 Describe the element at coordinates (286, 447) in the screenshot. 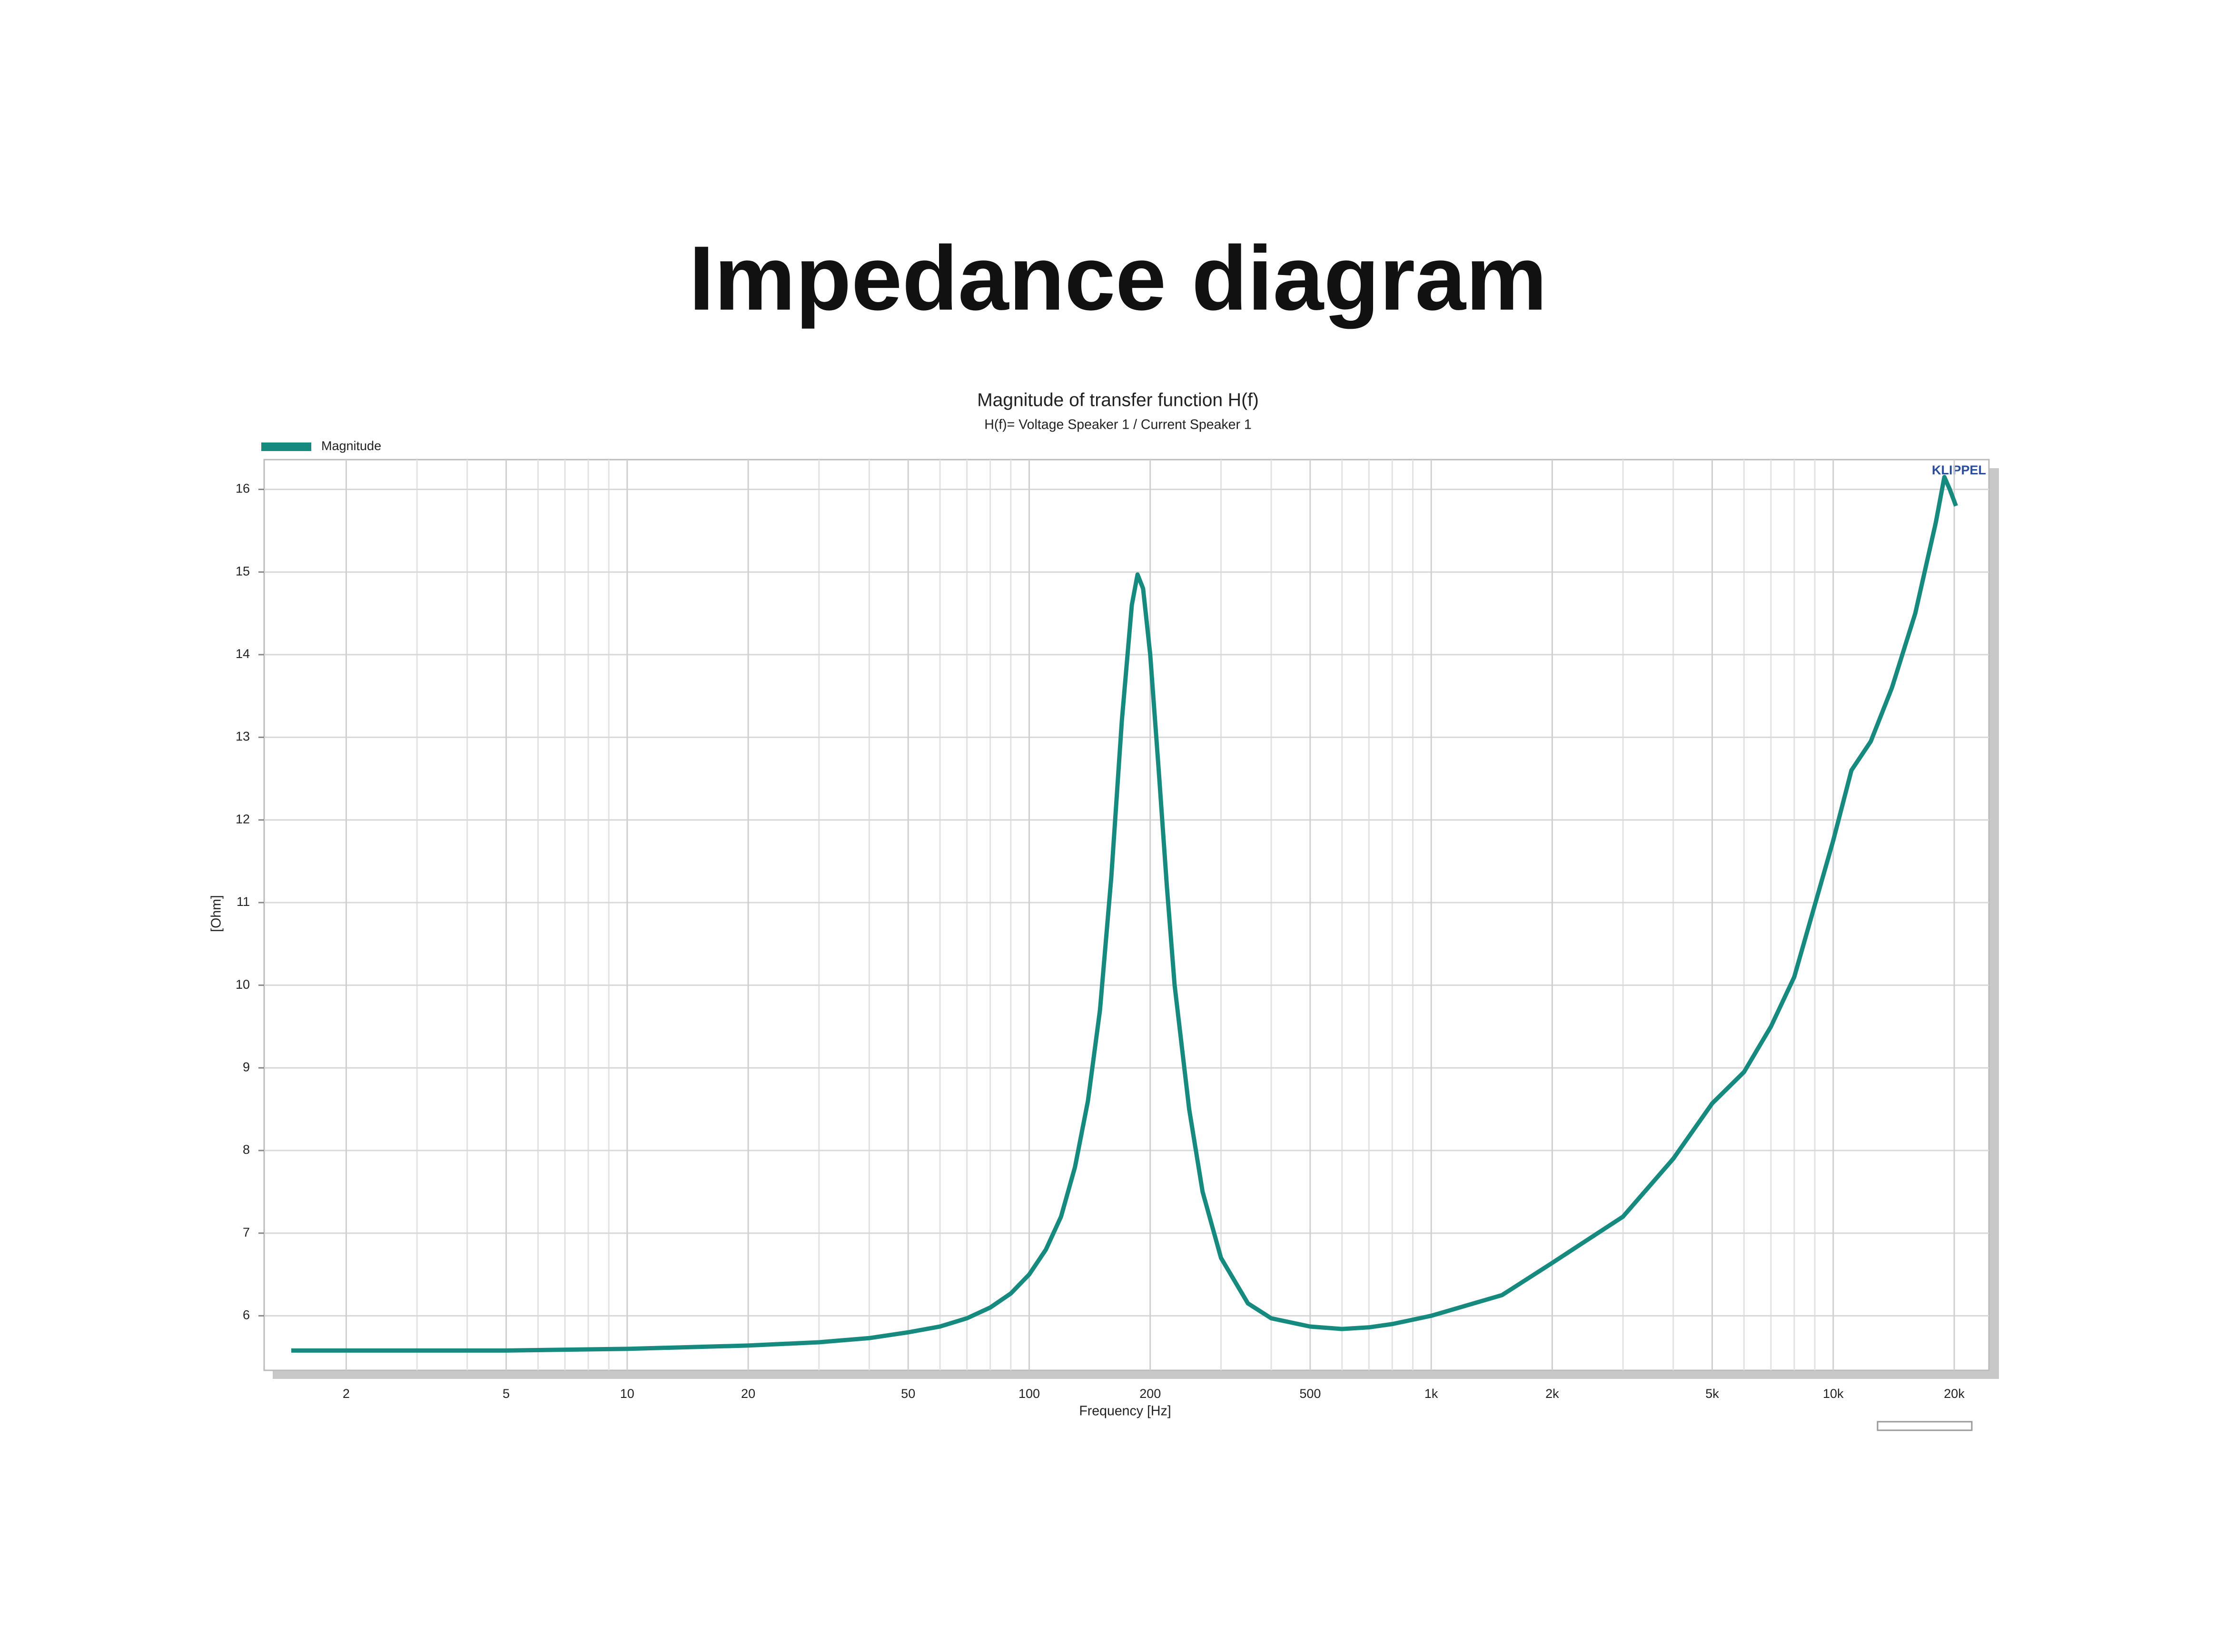

I see `legend-swatch` at that location.